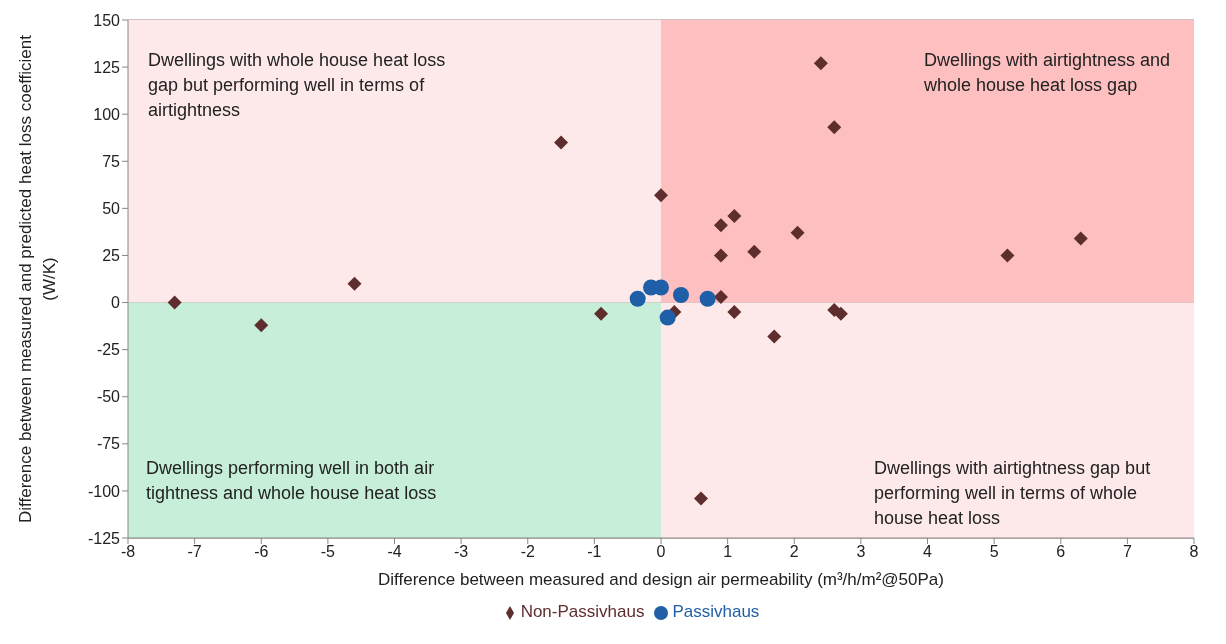  What do you see at coordinates (328, 552) in the screenshot?
I see `x-tick-label: -5` at bounding box center [328, 552].